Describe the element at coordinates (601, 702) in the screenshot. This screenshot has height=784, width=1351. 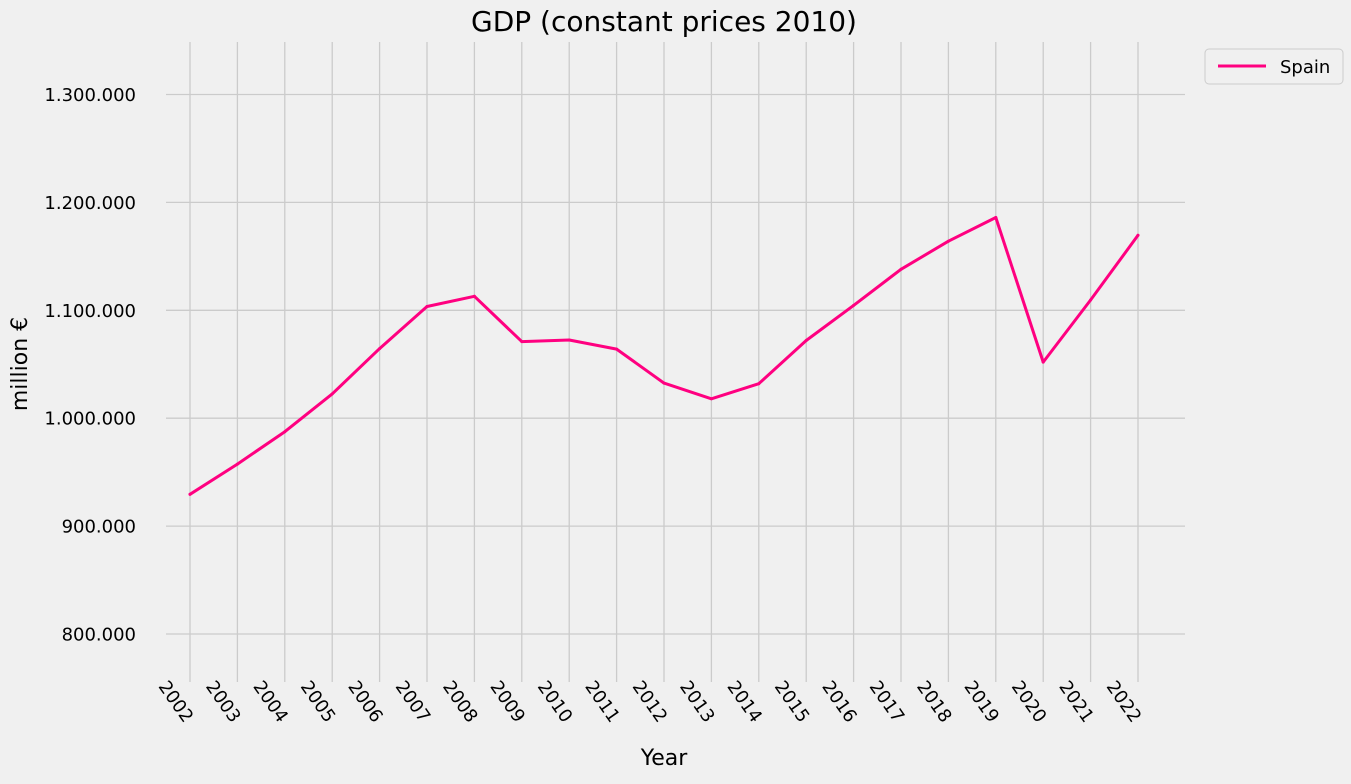
I see `x-tick-label: 2011` at that location.